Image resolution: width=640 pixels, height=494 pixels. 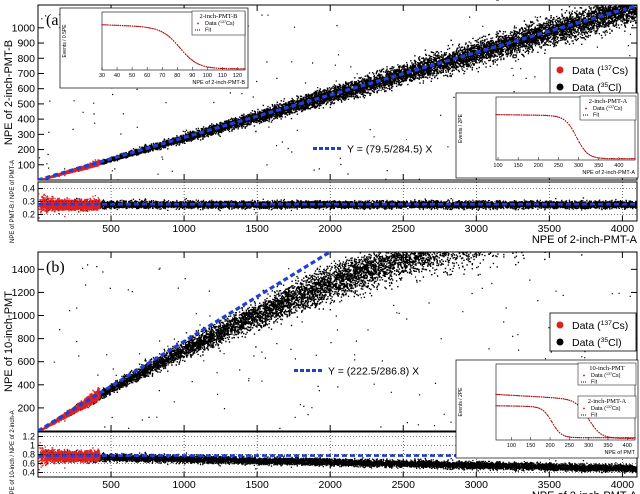 I want to click on inset-x-tick-label: 90, so click(x=192, y=76).